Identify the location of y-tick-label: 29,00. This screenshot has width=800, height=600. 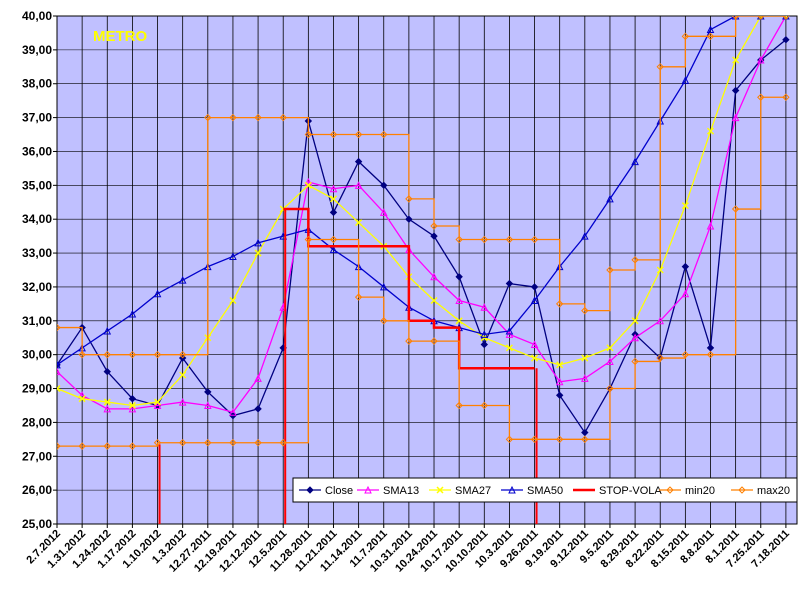
(37, 389).